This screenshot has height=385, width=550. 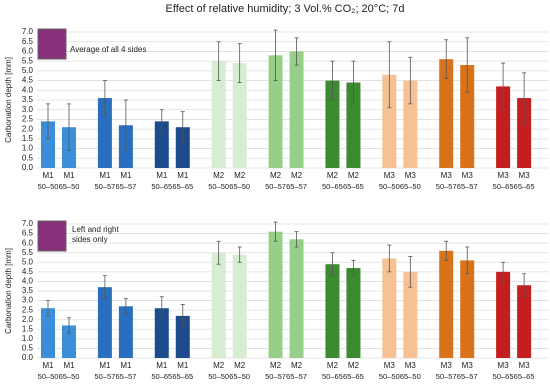 I want to click on y-tick-label: 6.5, so click(x=28, y=233).